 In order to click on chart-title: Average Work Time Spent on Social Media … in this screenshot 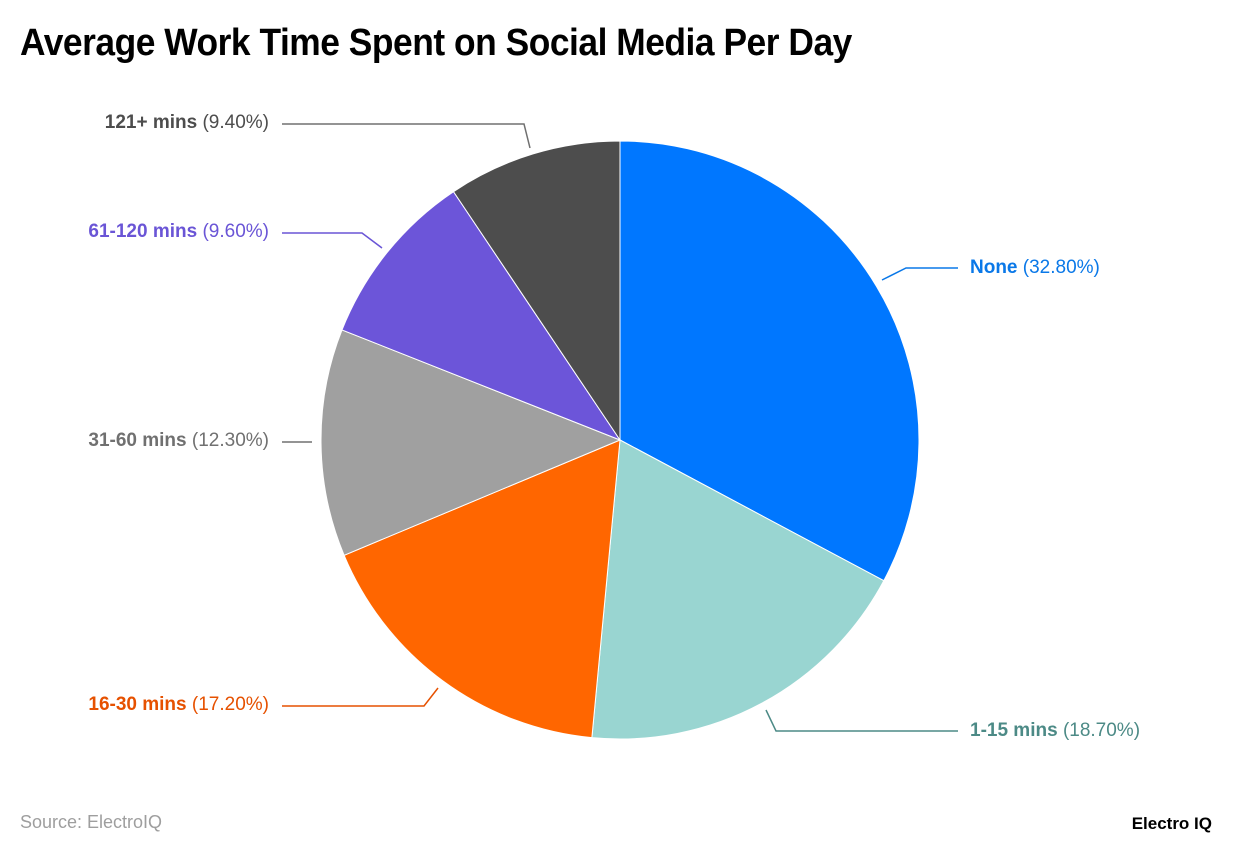, I will do `click(436, 43)`.